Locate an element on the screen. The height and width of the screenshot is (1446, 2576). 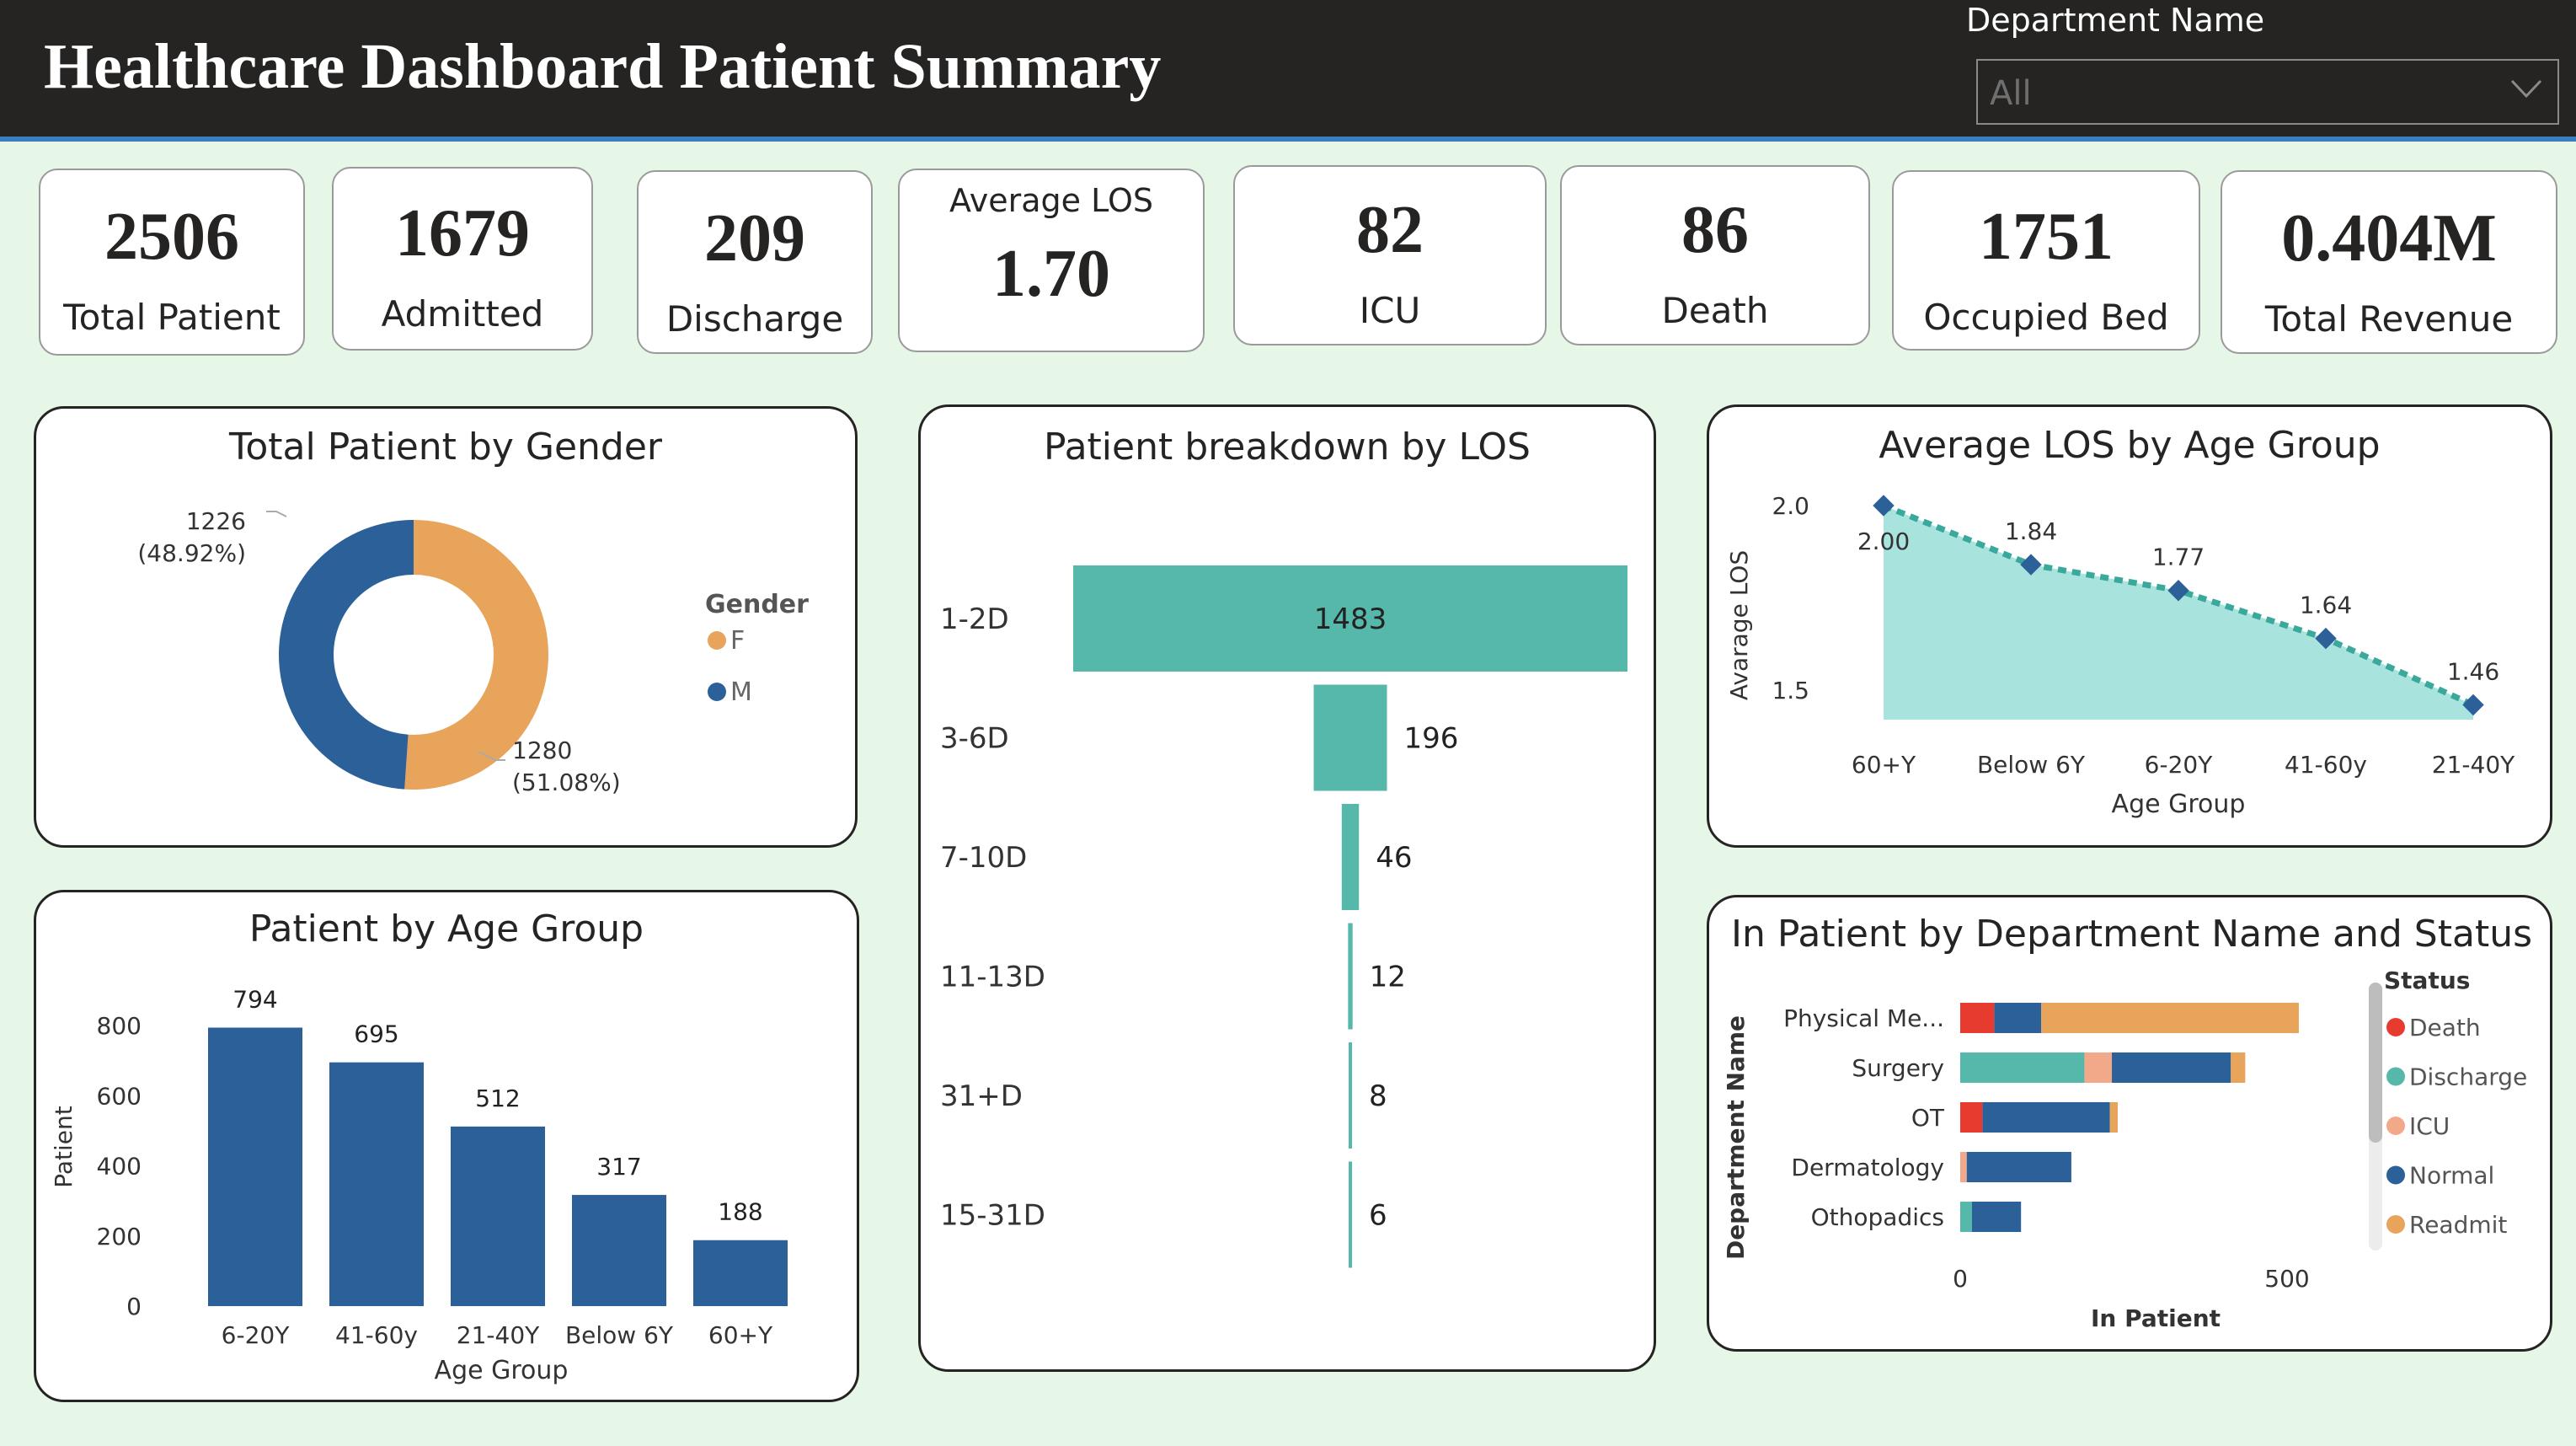
kpi-label-occupied-bed: Occupied Bed is located at coordinates (2046, 317).